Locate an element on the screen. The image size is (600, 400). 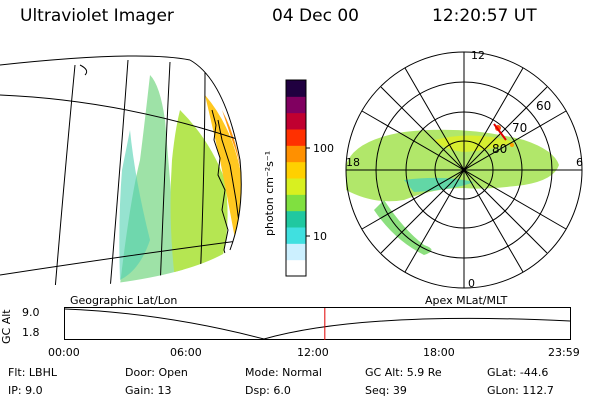
time-tick-0600: 06:00 is located at coordinates (186, 352).